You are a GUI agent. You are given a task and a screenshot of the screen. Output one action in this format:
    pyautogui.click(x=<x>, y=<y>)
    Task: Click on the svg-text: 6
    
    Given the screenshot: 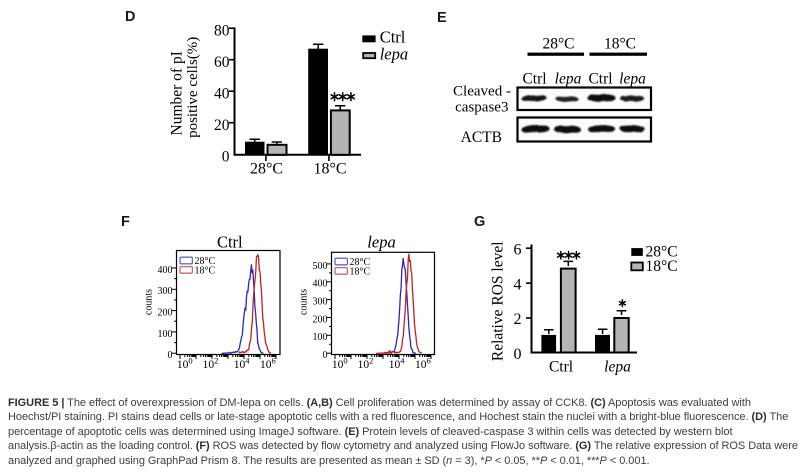 What is the action you would take?
    pyautogui.click(x=518, y=249)
    